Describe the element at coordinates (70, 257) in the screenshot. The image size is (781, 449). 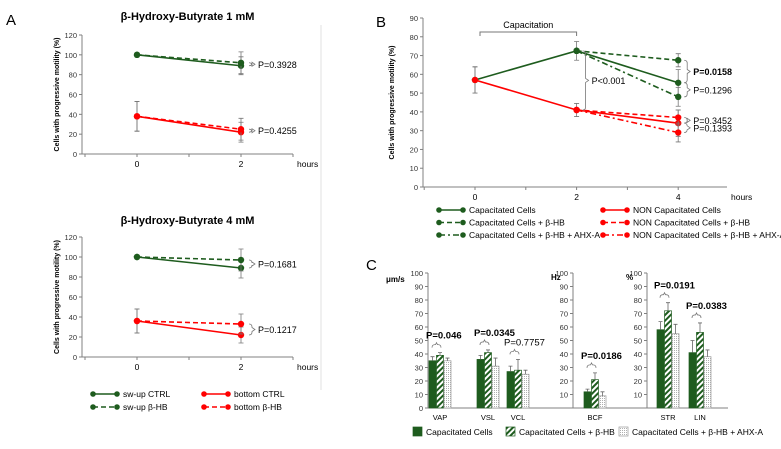
I see `y-tick-label: 100` at that location.